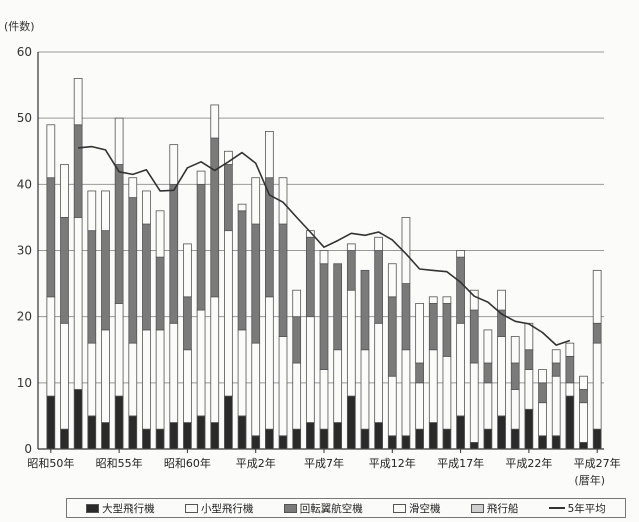  Describe the element at coordinates (556, 508) in the screenshot. I see `legend-line-swatch` at that location.